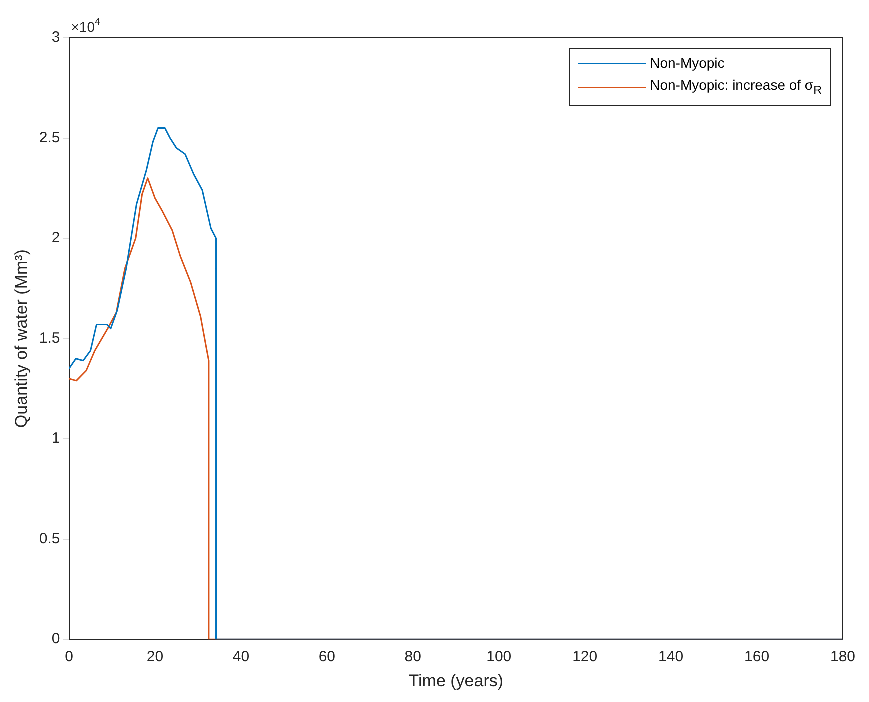 This screenshot has width=869, height=702. Describe the element at coordinates (843, 657) in the screenshot. I see `x-tick-label: 180` at that location.